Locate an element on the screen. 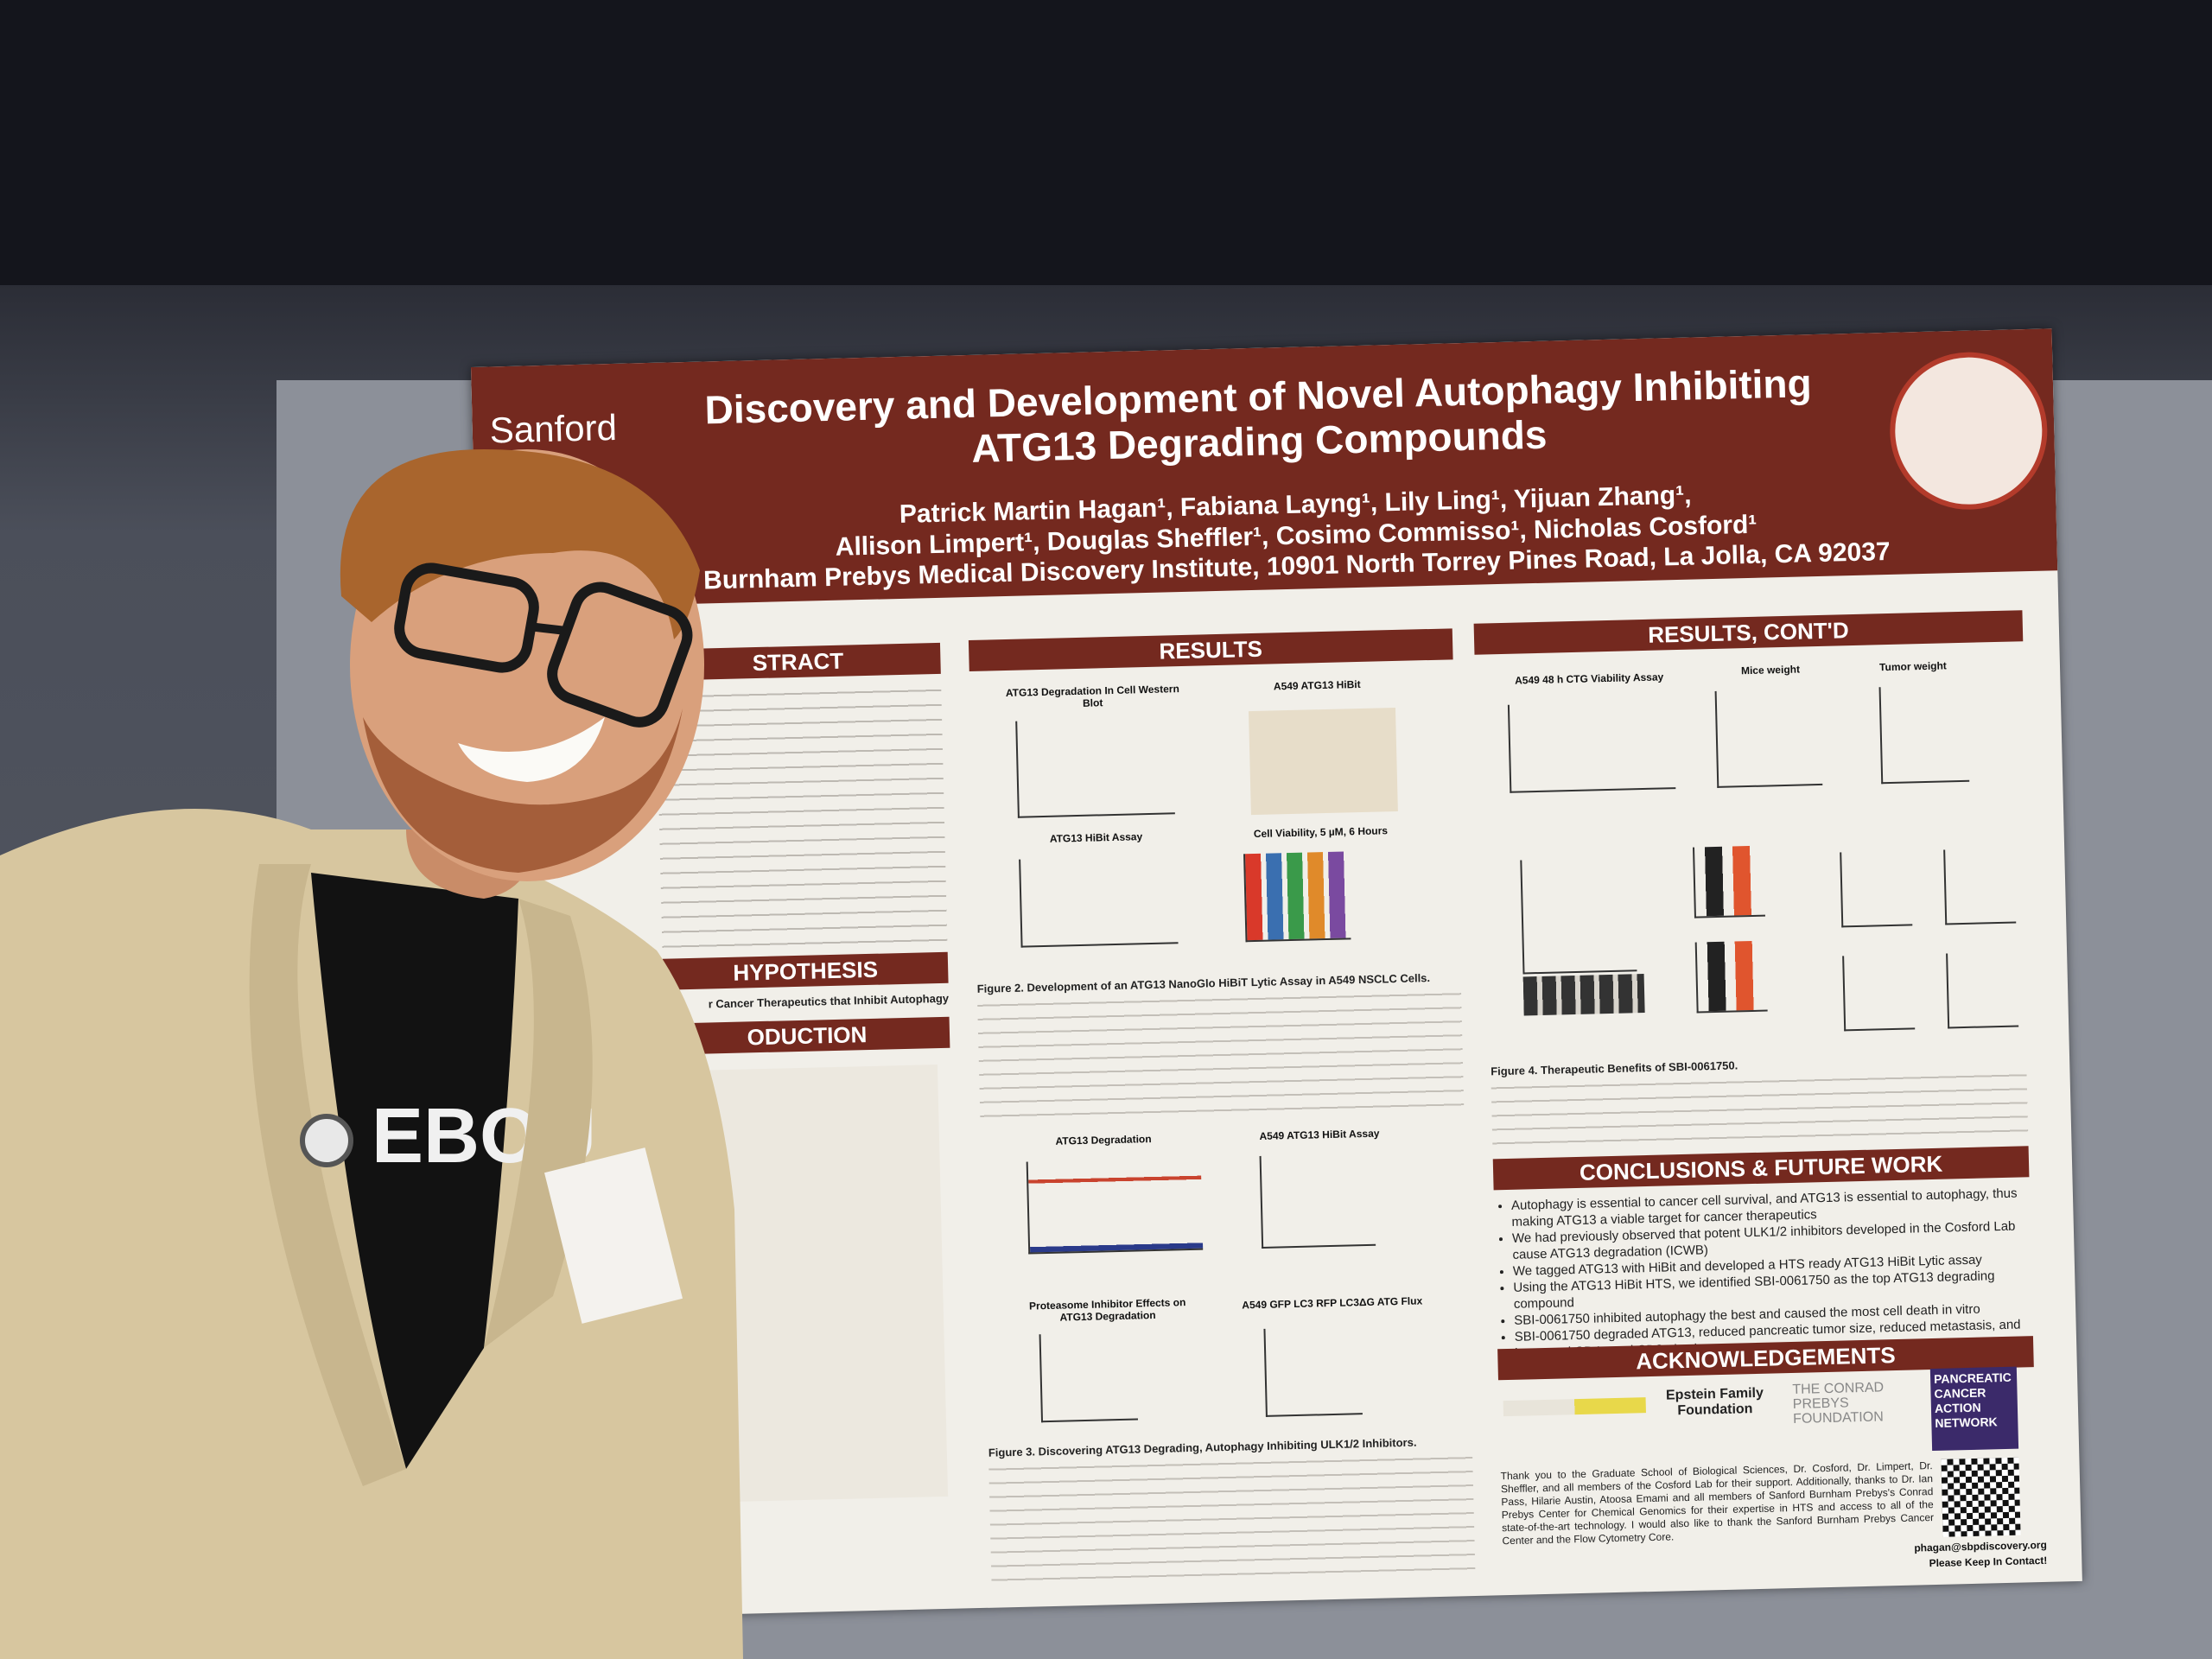 Image resolution: width=2212 pixels, height=1659 pixels. lapel is located at coordinates (327, 1175).